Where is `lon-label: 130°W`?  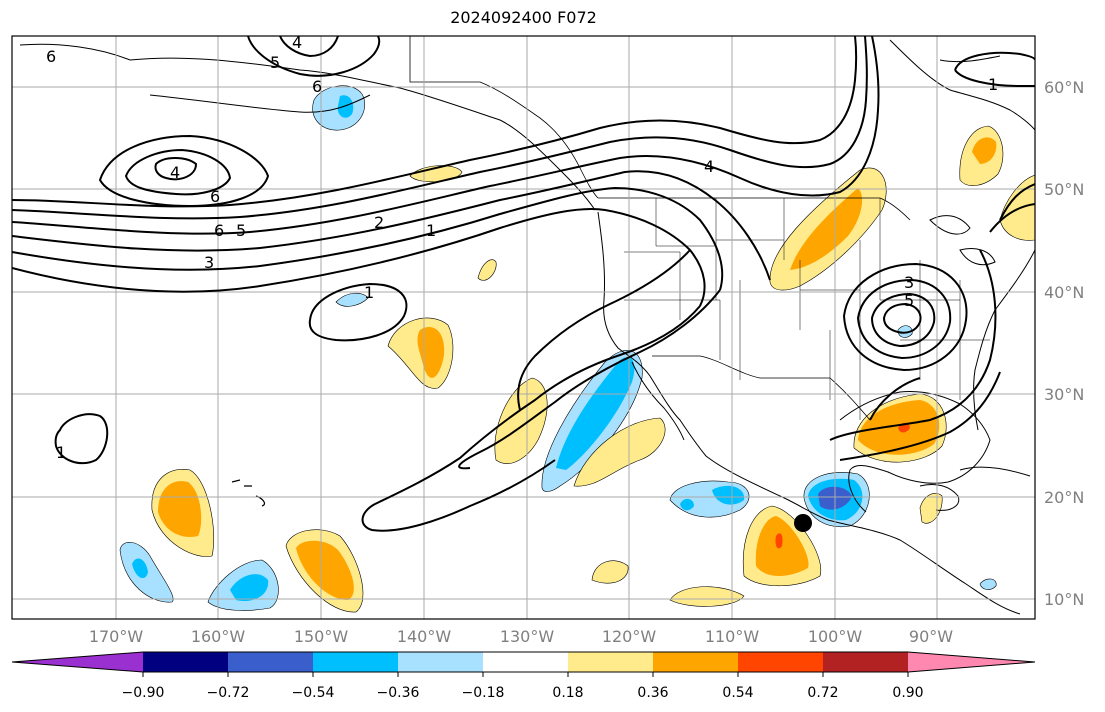 lon-label: 130°W is located at coordinates (527, 636).